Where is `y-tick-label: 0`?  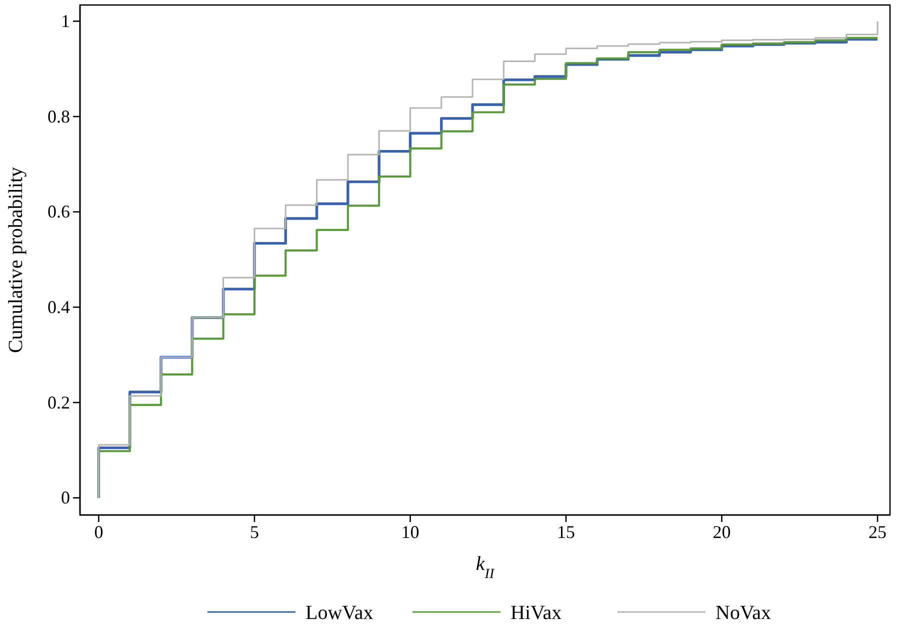
y-tick-label: 0 is located at coordinates (65, 498).